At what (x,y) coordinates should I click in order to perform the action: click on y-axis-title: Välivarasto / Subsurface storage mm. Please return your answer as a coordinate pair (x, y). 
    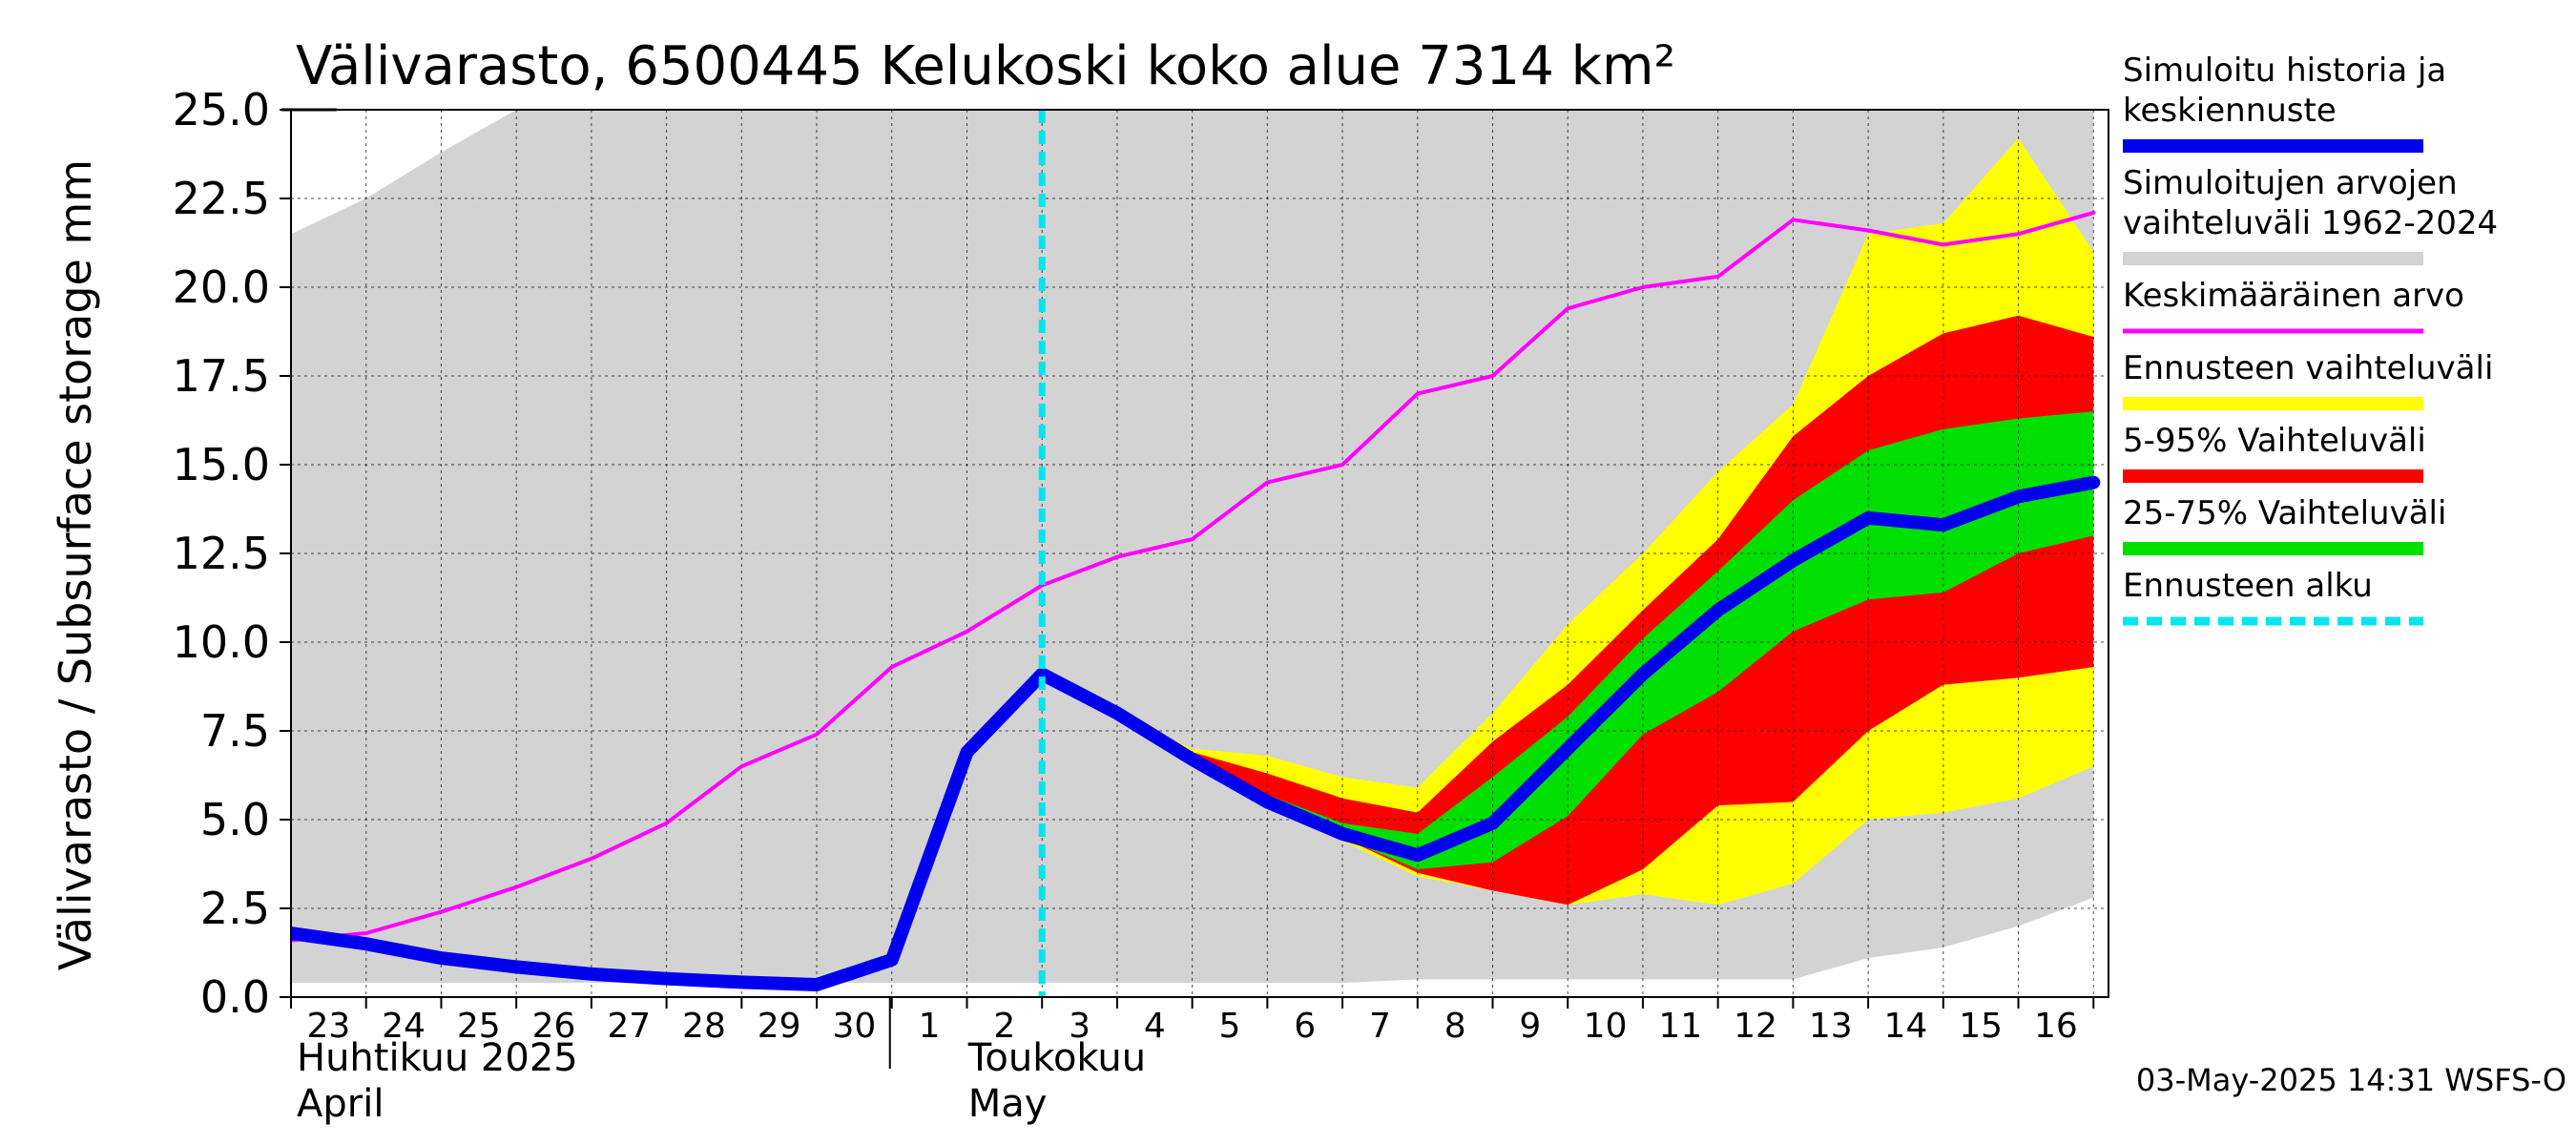
    Looking at the image, I should click on (75, 564).